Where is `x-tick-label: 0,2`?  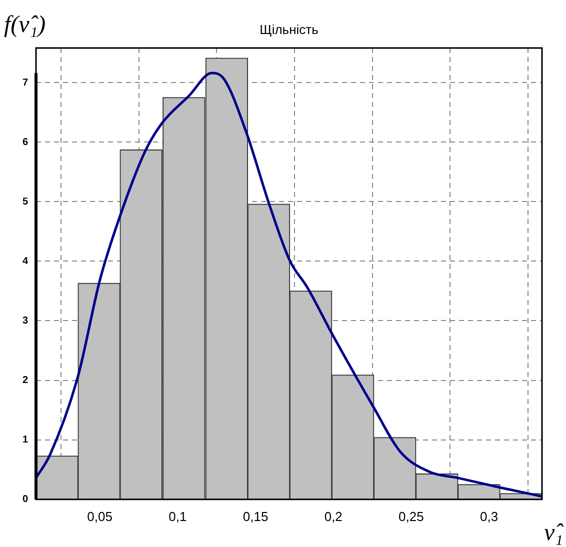 x-tick-label: 0,2 is located at coordinates (333, 516).